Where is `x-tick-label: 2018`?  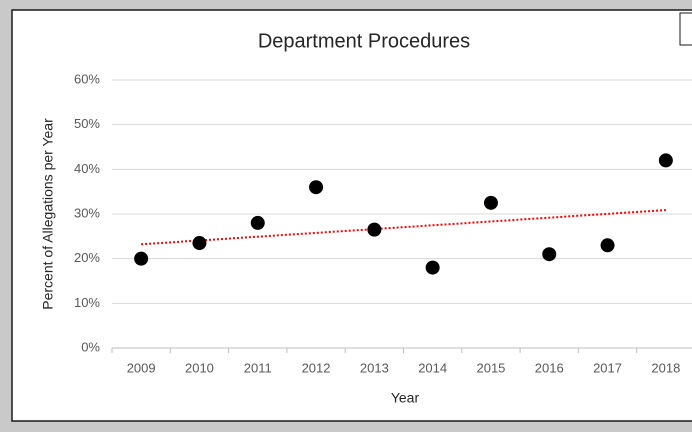
x-tick-label: 2018 is located at coordinates (665, 367).